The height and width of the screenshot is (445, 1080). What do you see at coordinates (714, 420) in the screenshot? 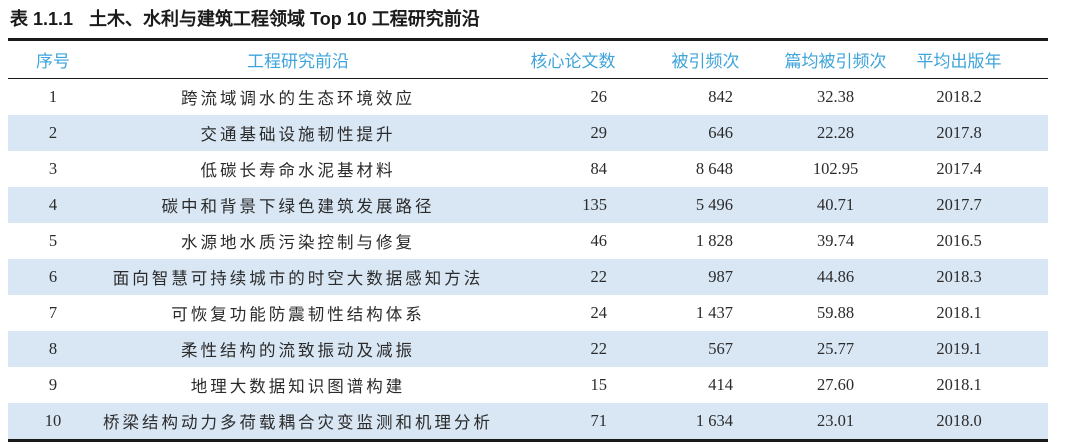
I see `cell-citations: 1 634` at bounding box center [714, 420].